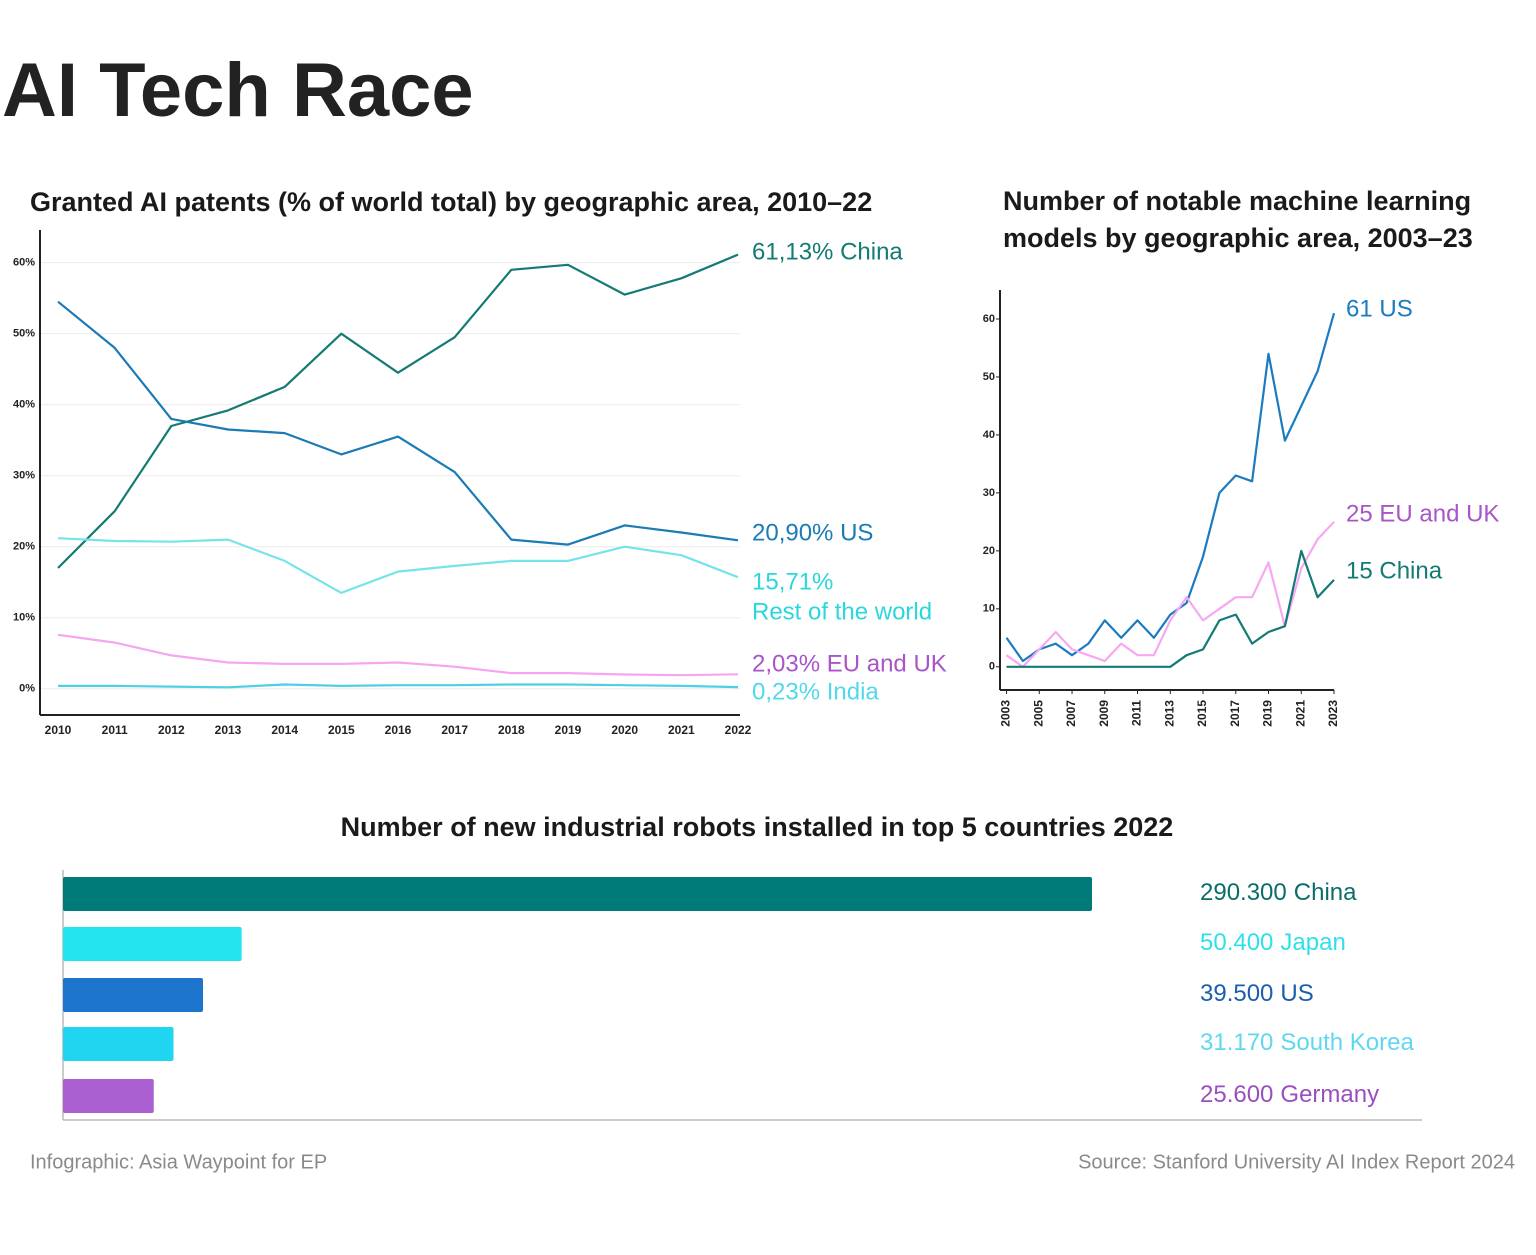  What do you see at coordinates (815, 691) in the screenshot?
I see `series-label: 0,23% India` at bounding box center [815, 691].